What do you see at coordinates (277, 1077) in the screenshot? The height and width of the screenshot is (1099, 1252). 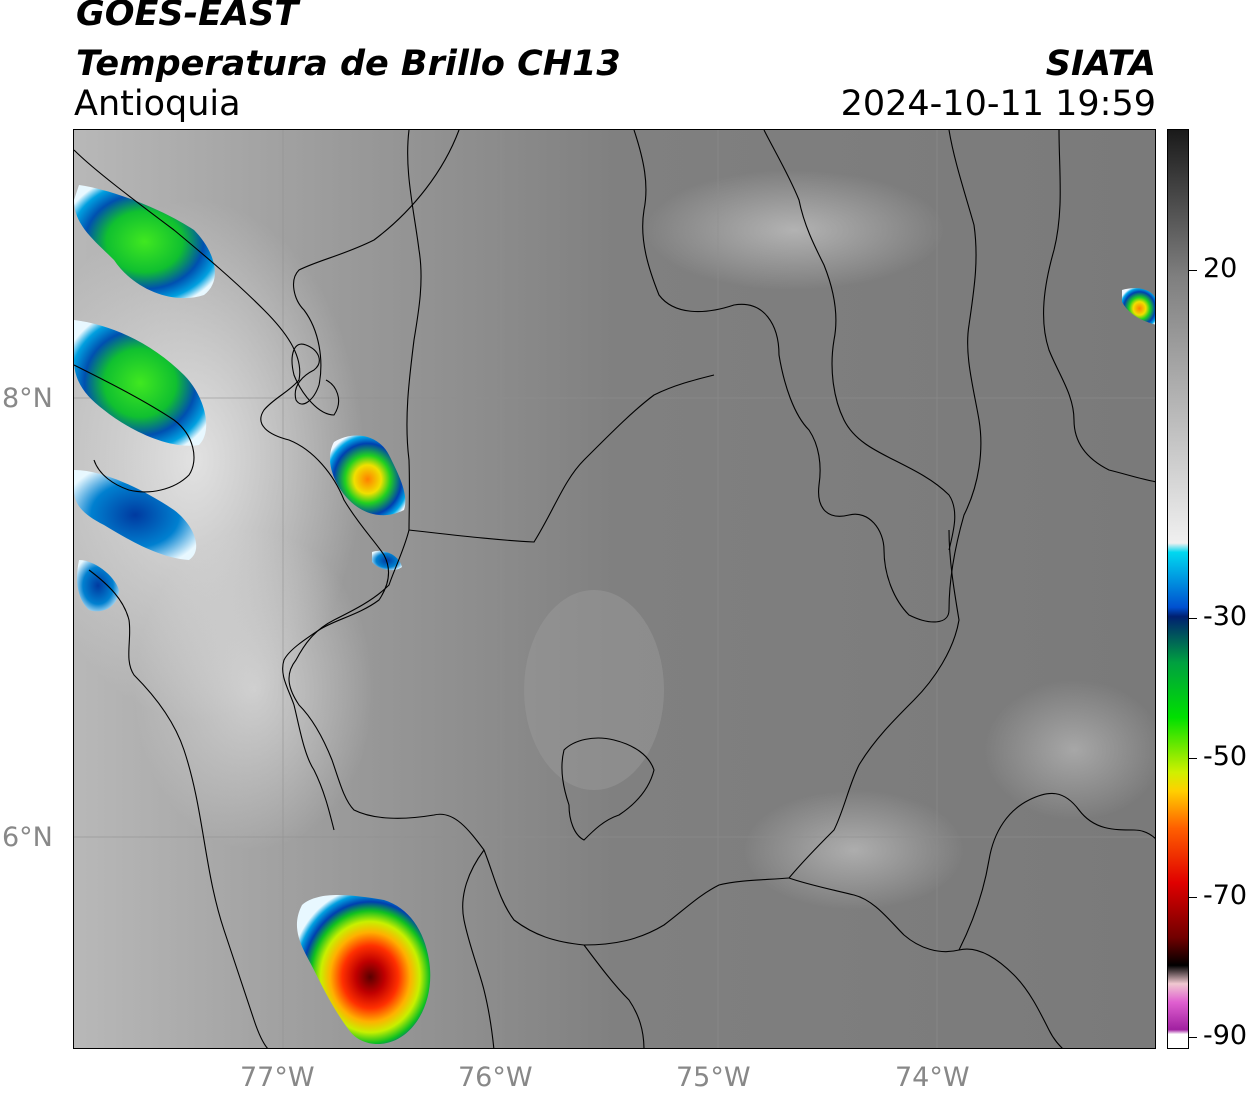 I see `longitude-label-77w: 77°W` at bounding box center [277, 1077].